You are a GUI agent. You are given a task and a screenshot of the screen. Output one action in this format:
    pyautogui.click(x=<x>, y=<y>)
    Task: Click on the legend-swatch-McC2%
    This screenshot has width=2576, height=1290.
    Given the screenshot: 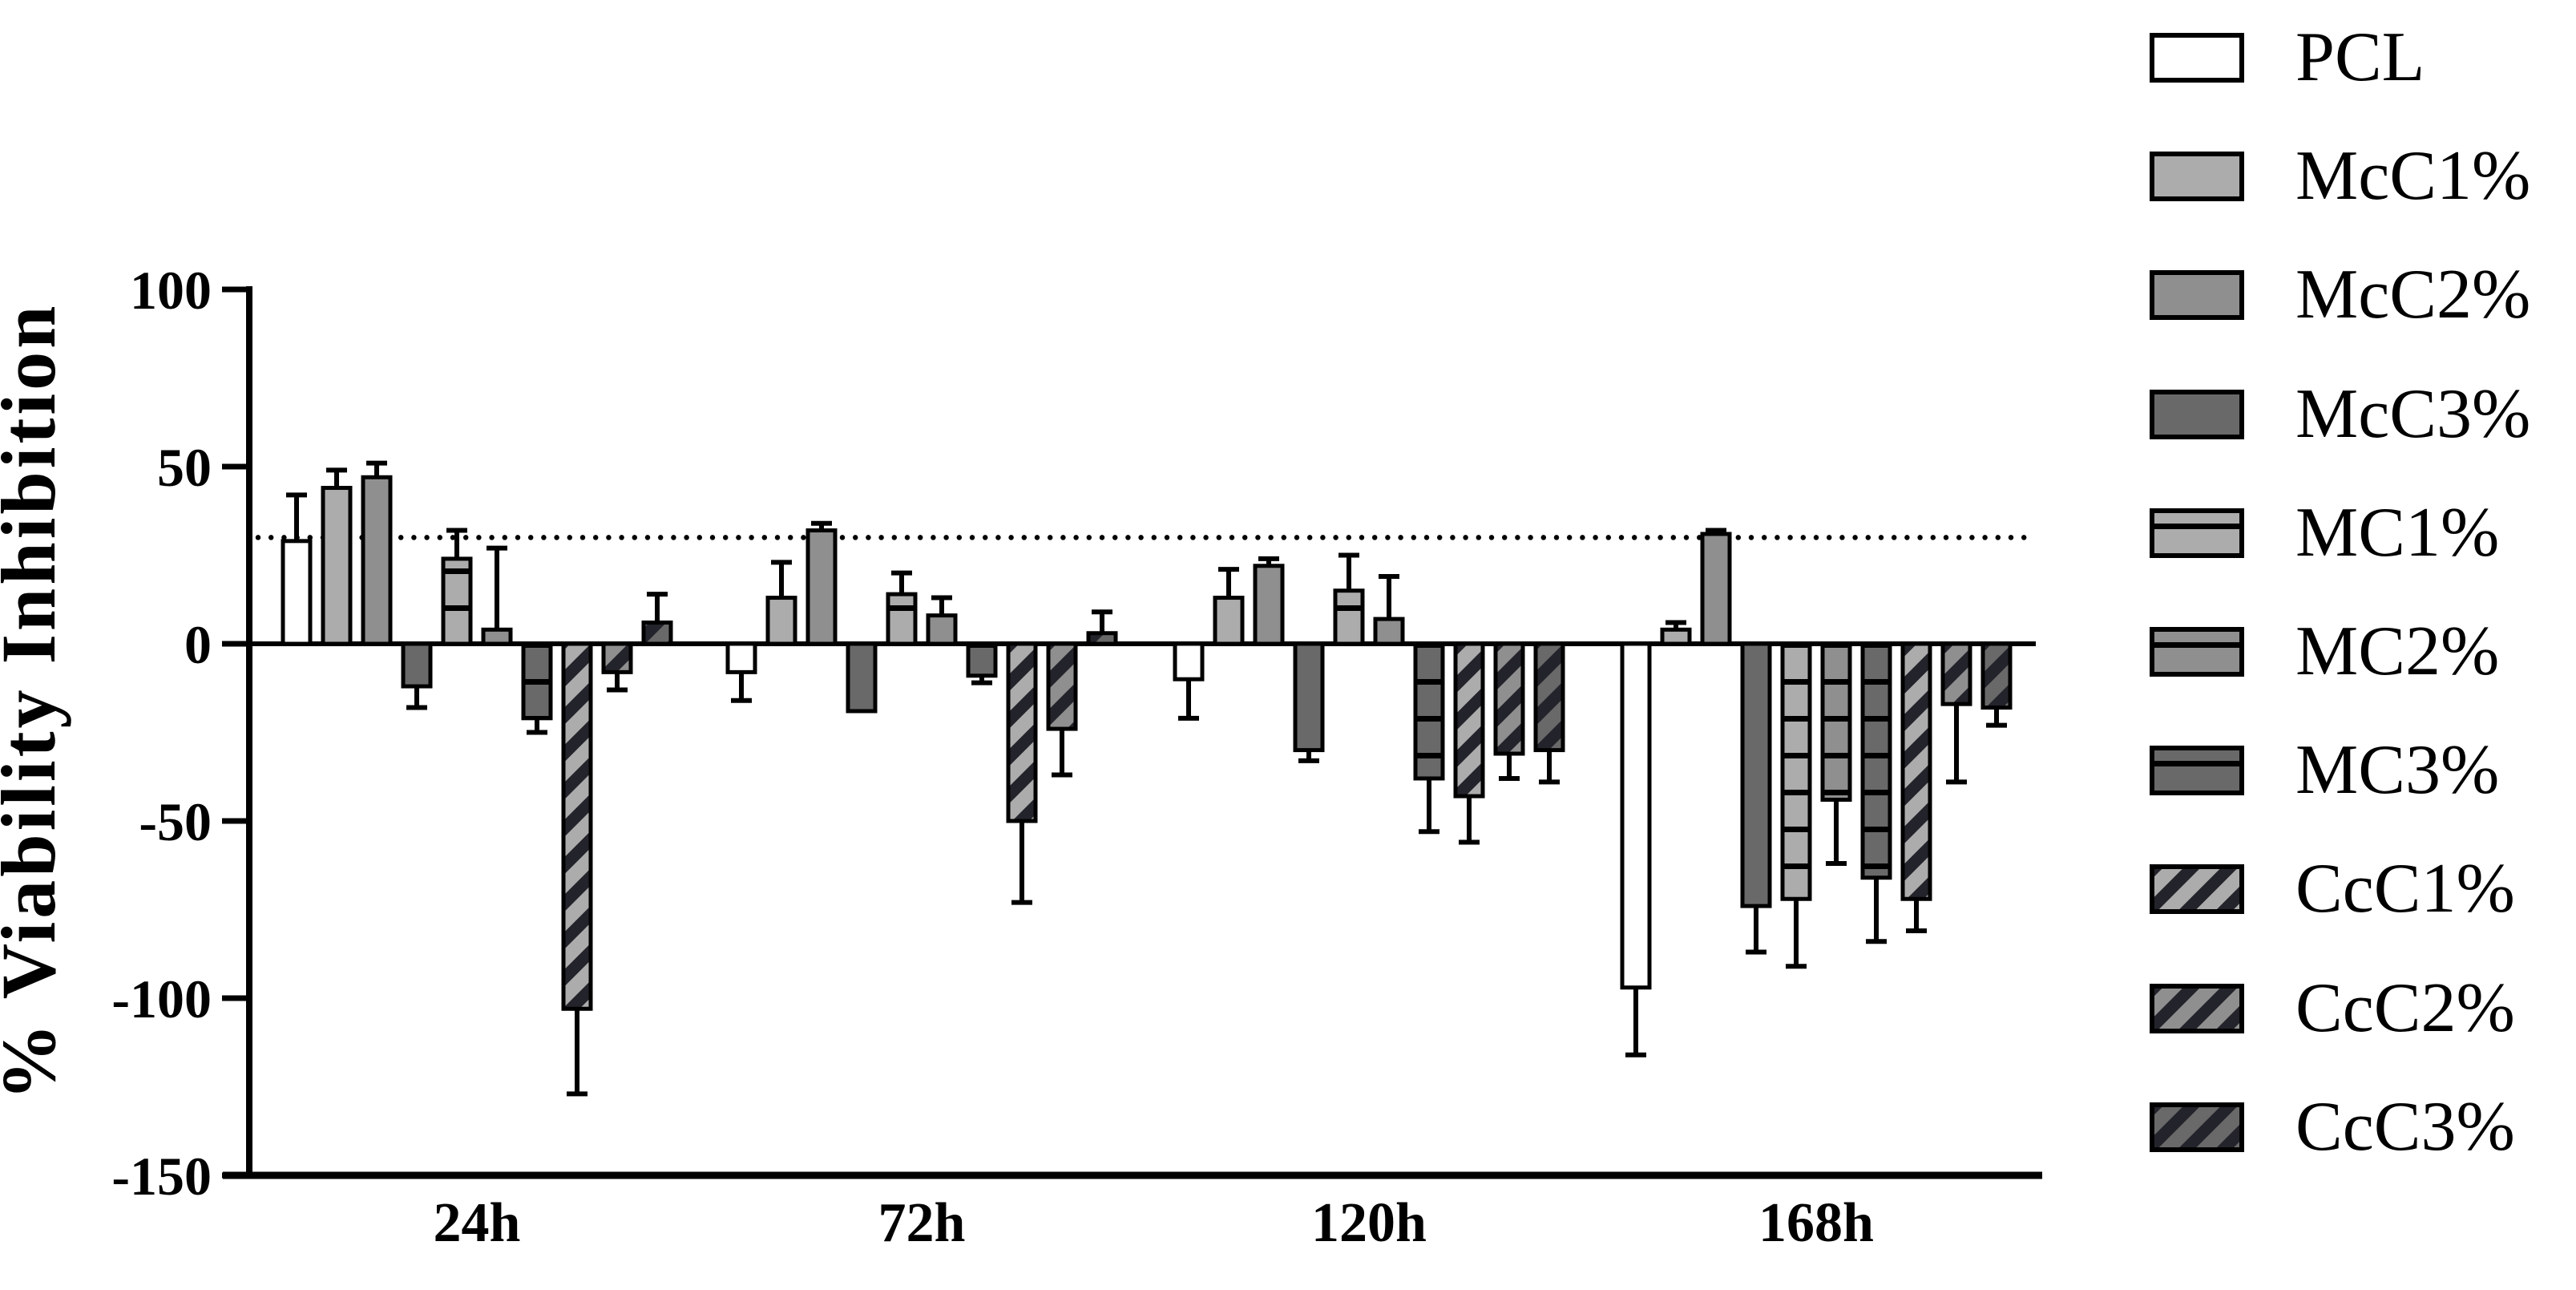 What is the action you would take?
    pyautogui.click(x=2197, y=295)
    